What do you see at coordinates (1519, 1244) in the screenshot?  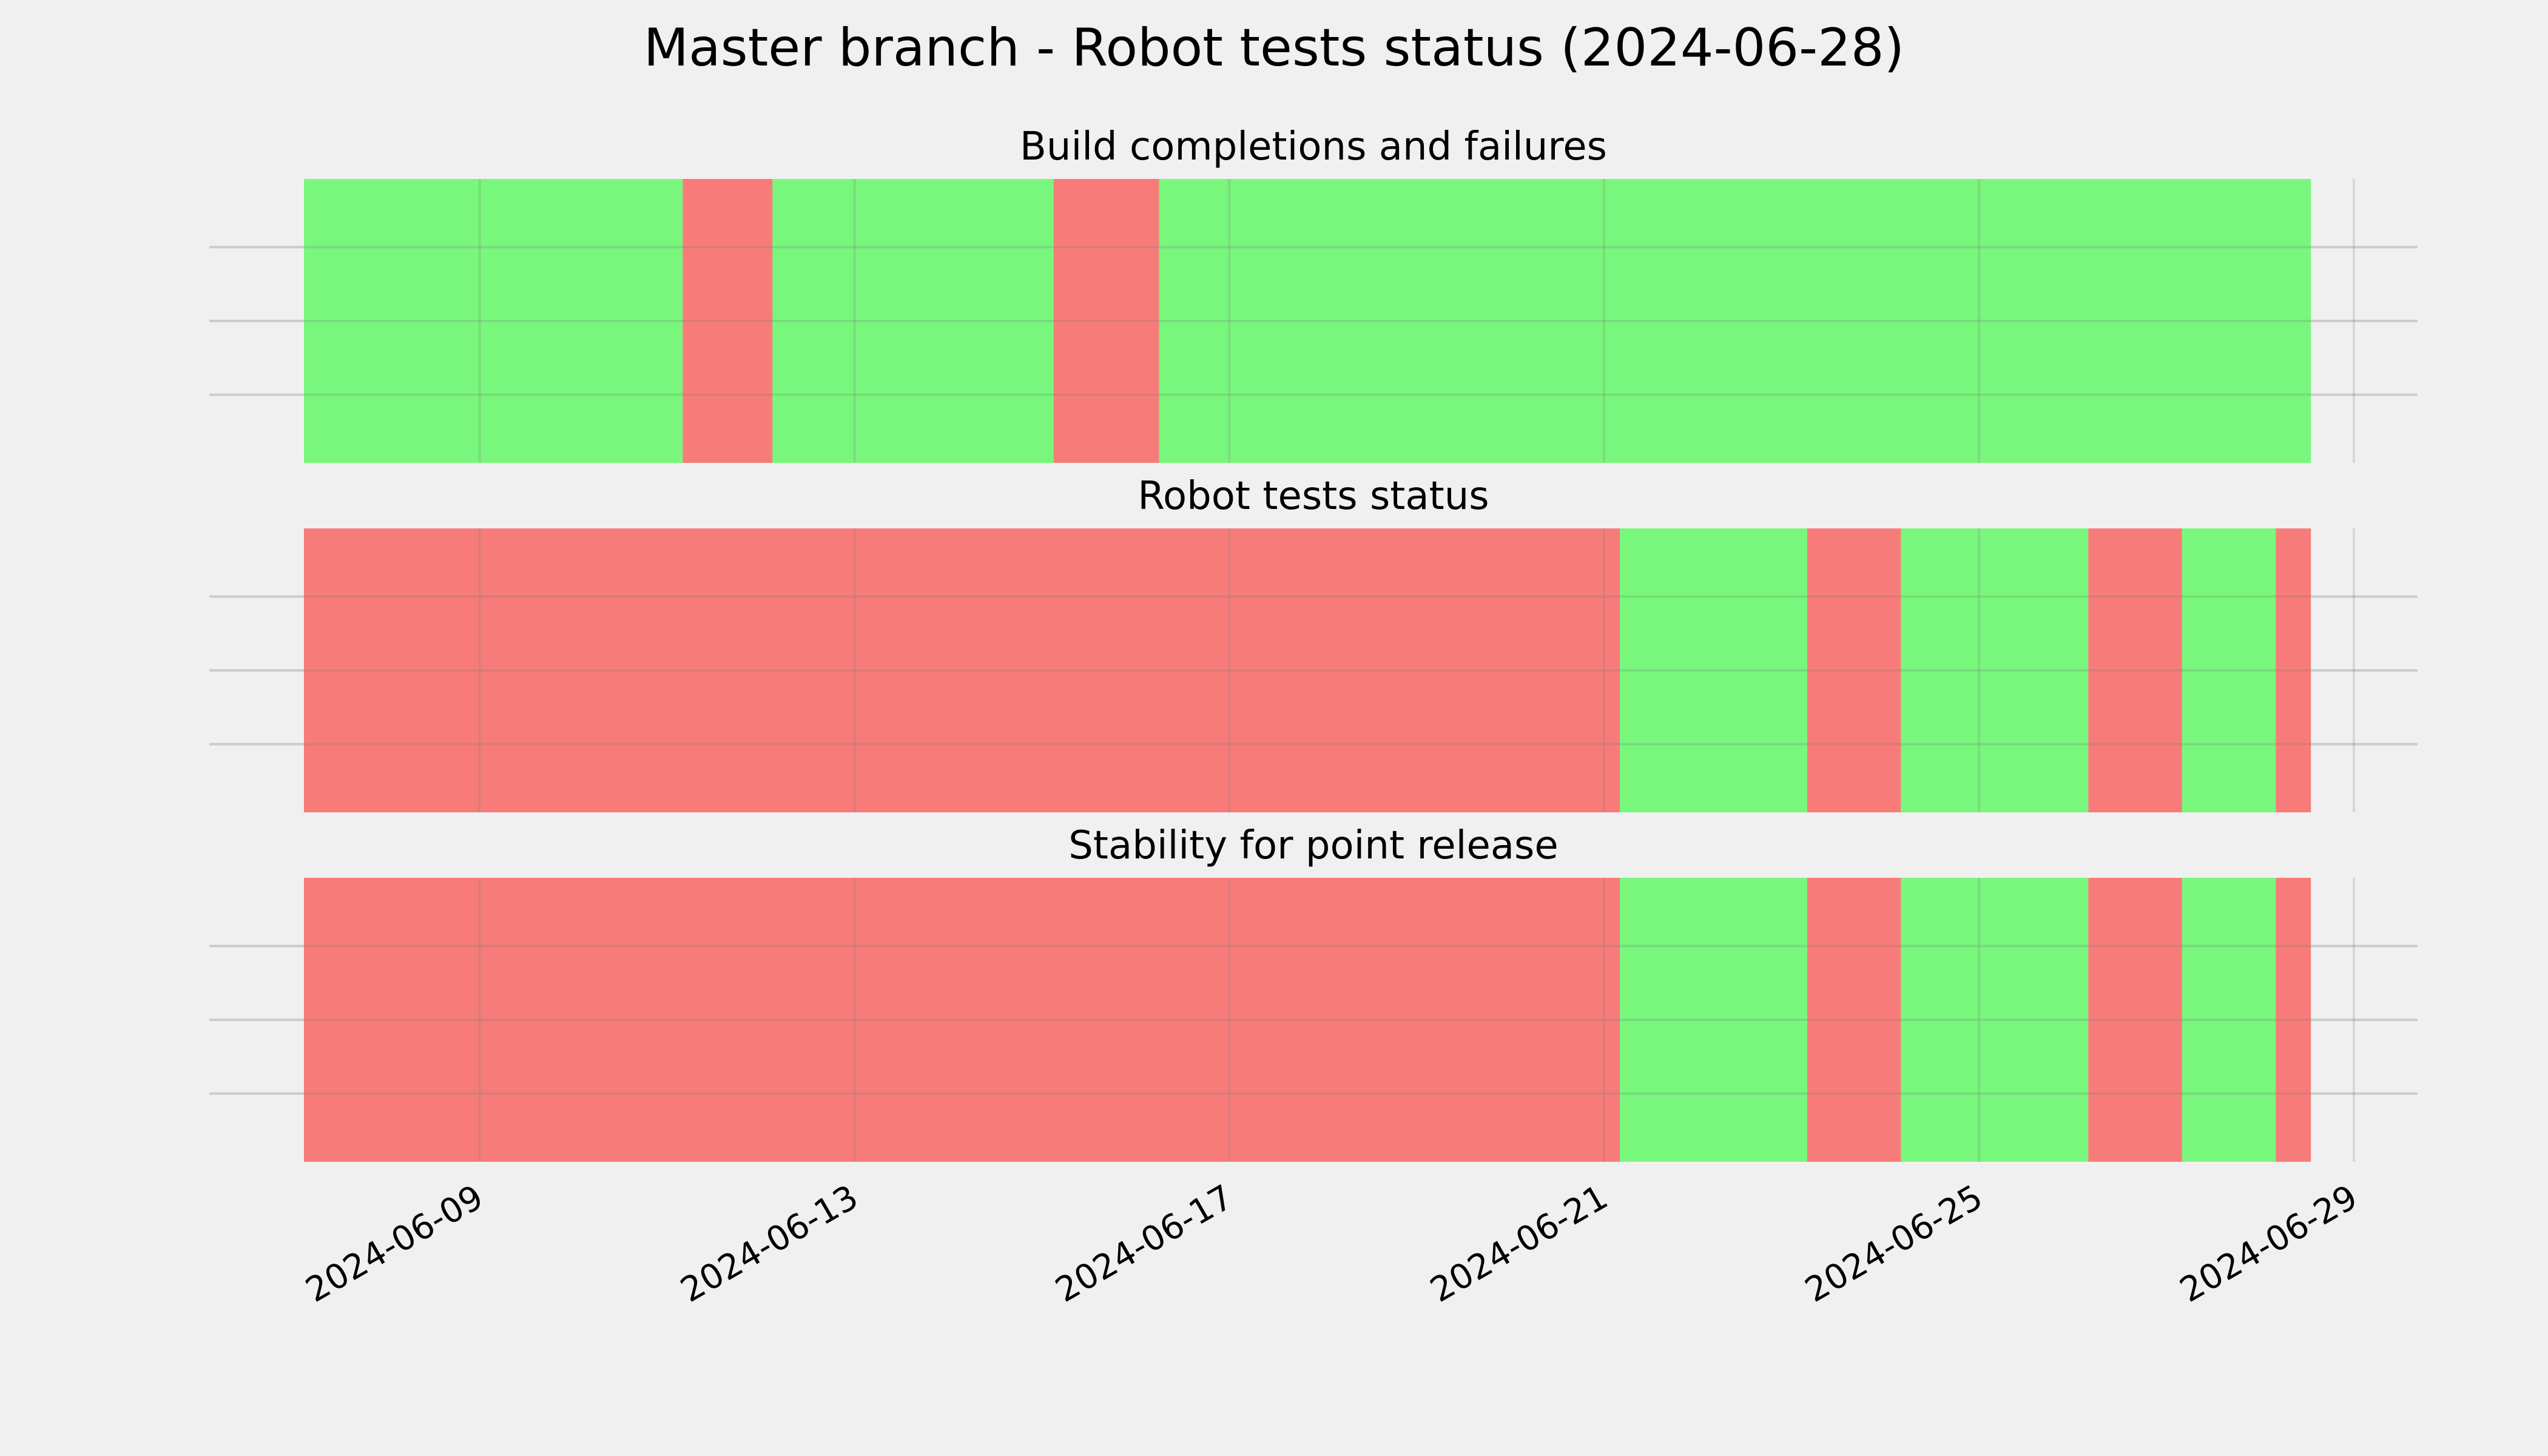 I see `x-tick-label: 2024-06-21` at bounding box center [1519, 1244].